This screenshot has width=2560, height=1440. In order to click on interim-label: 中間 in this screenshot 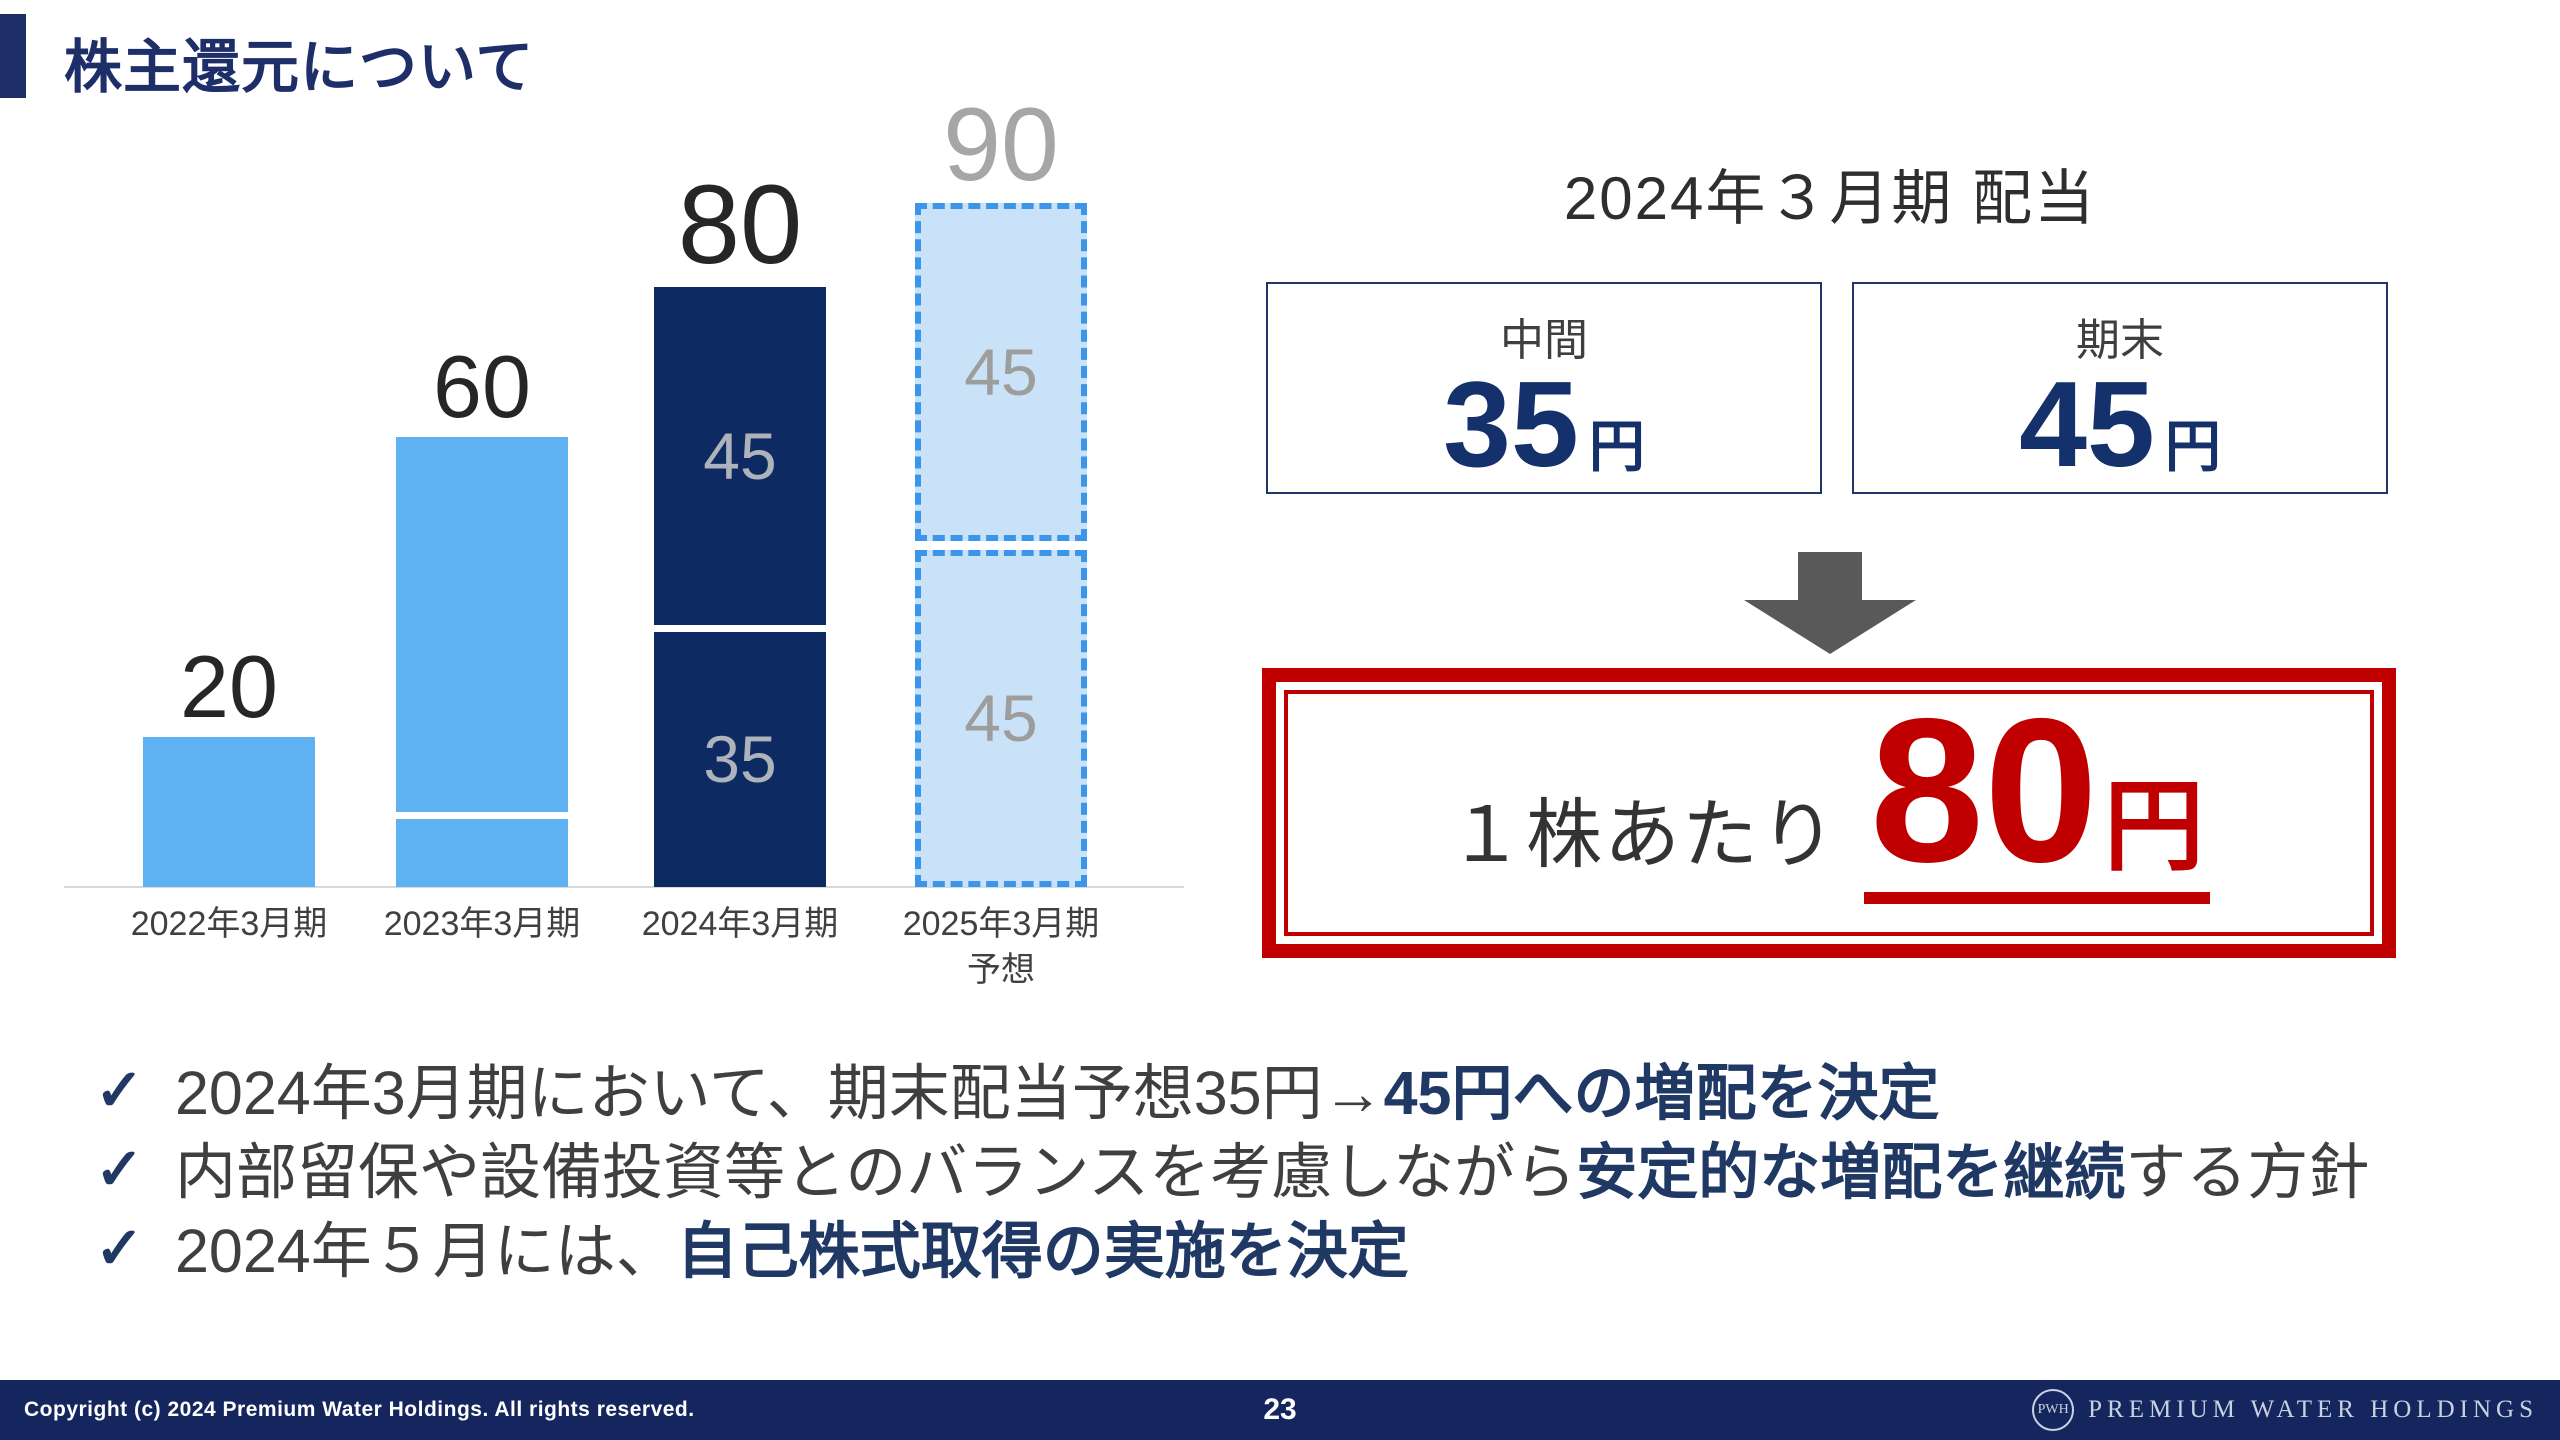, I will do `click(1544, 340)`.